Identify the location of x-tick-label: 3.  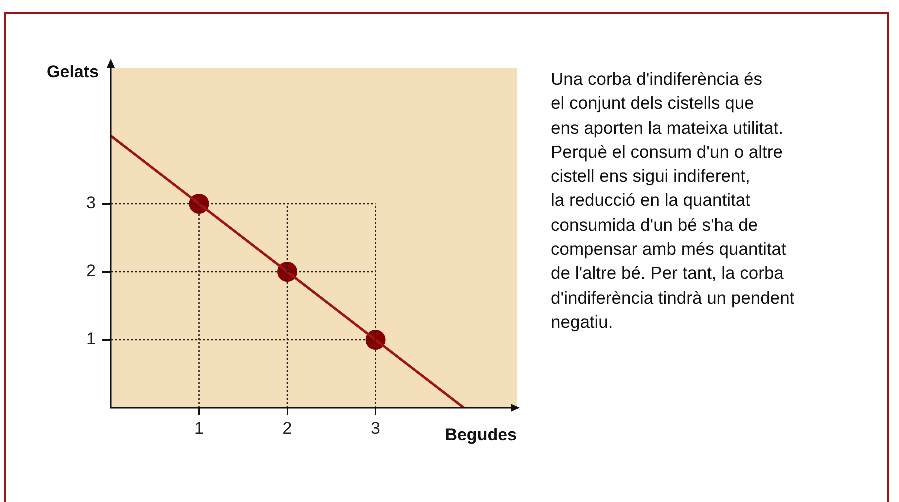
(376, 428).